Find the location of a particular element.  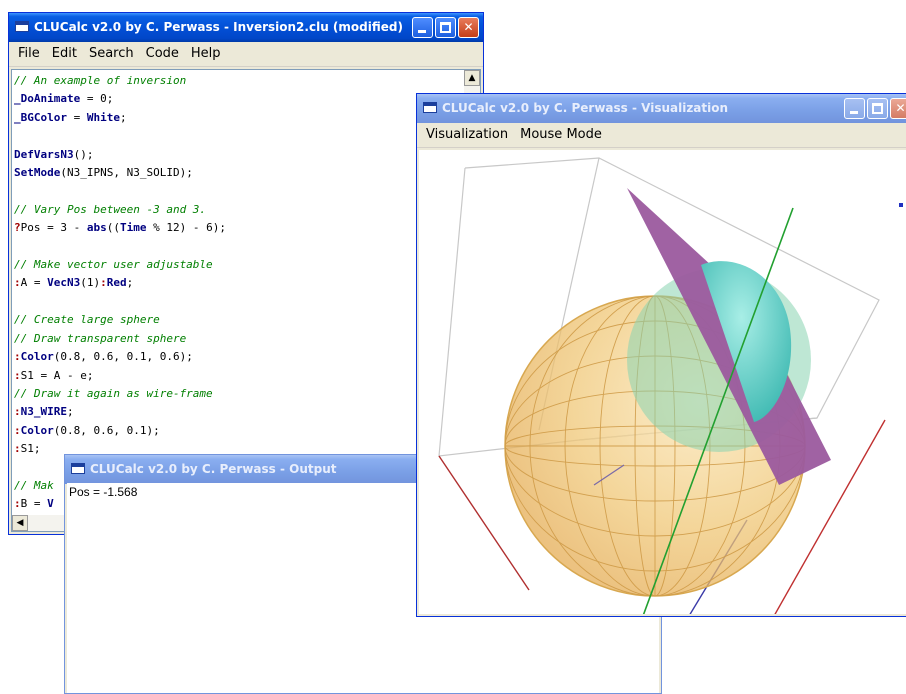

code-token: A = is located at coordinates (34, 283).